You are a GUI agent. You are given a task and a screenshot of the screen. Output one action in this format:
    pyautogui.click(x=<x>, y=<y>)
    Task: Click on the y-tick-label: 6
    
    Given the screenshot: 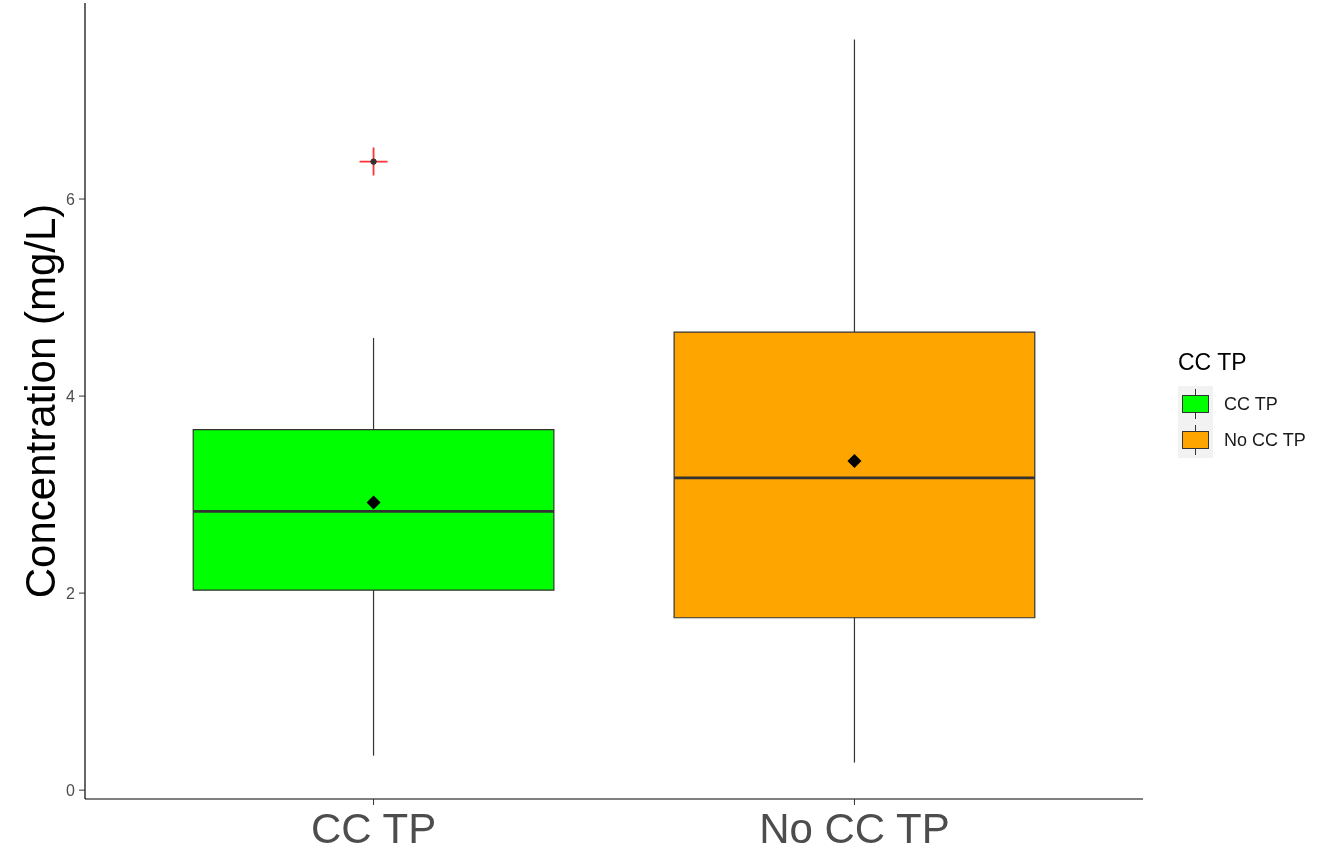 What is the action you would take?
    pyautogui.click(x=71, y=199)
    